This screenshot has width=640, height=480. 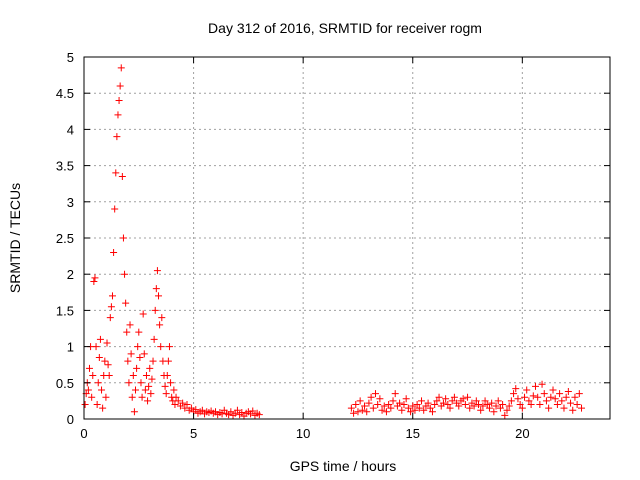 What do you see at coordinates (70, 274) in the screenshot?
I see `y-tick-label: 2` at bounding box center [70, 274].